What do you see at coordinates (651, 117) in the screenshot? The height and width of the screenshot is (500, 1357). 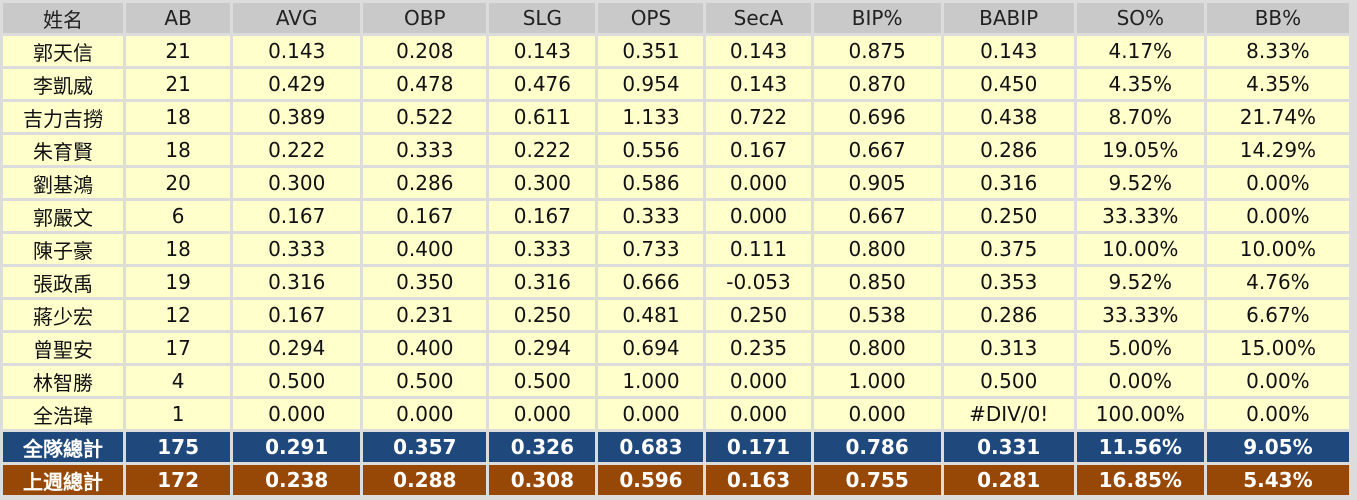 I see `stat-cell: 1.133` at bounding box center [651, 117].